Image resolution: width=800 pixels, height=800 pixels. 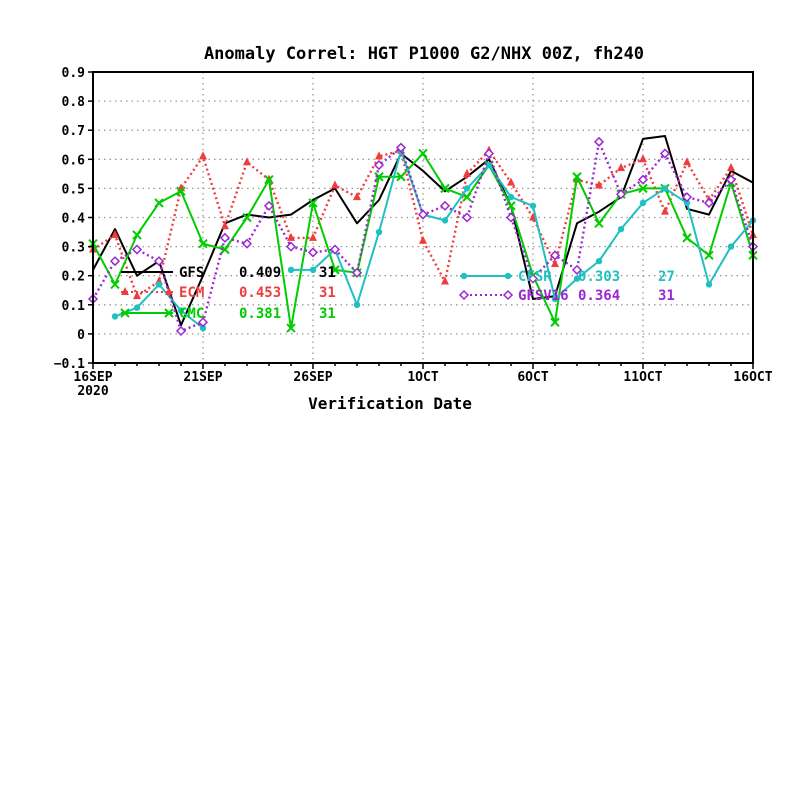 I want to click on legend-mean: 0.381, so click(x=260, y=314).